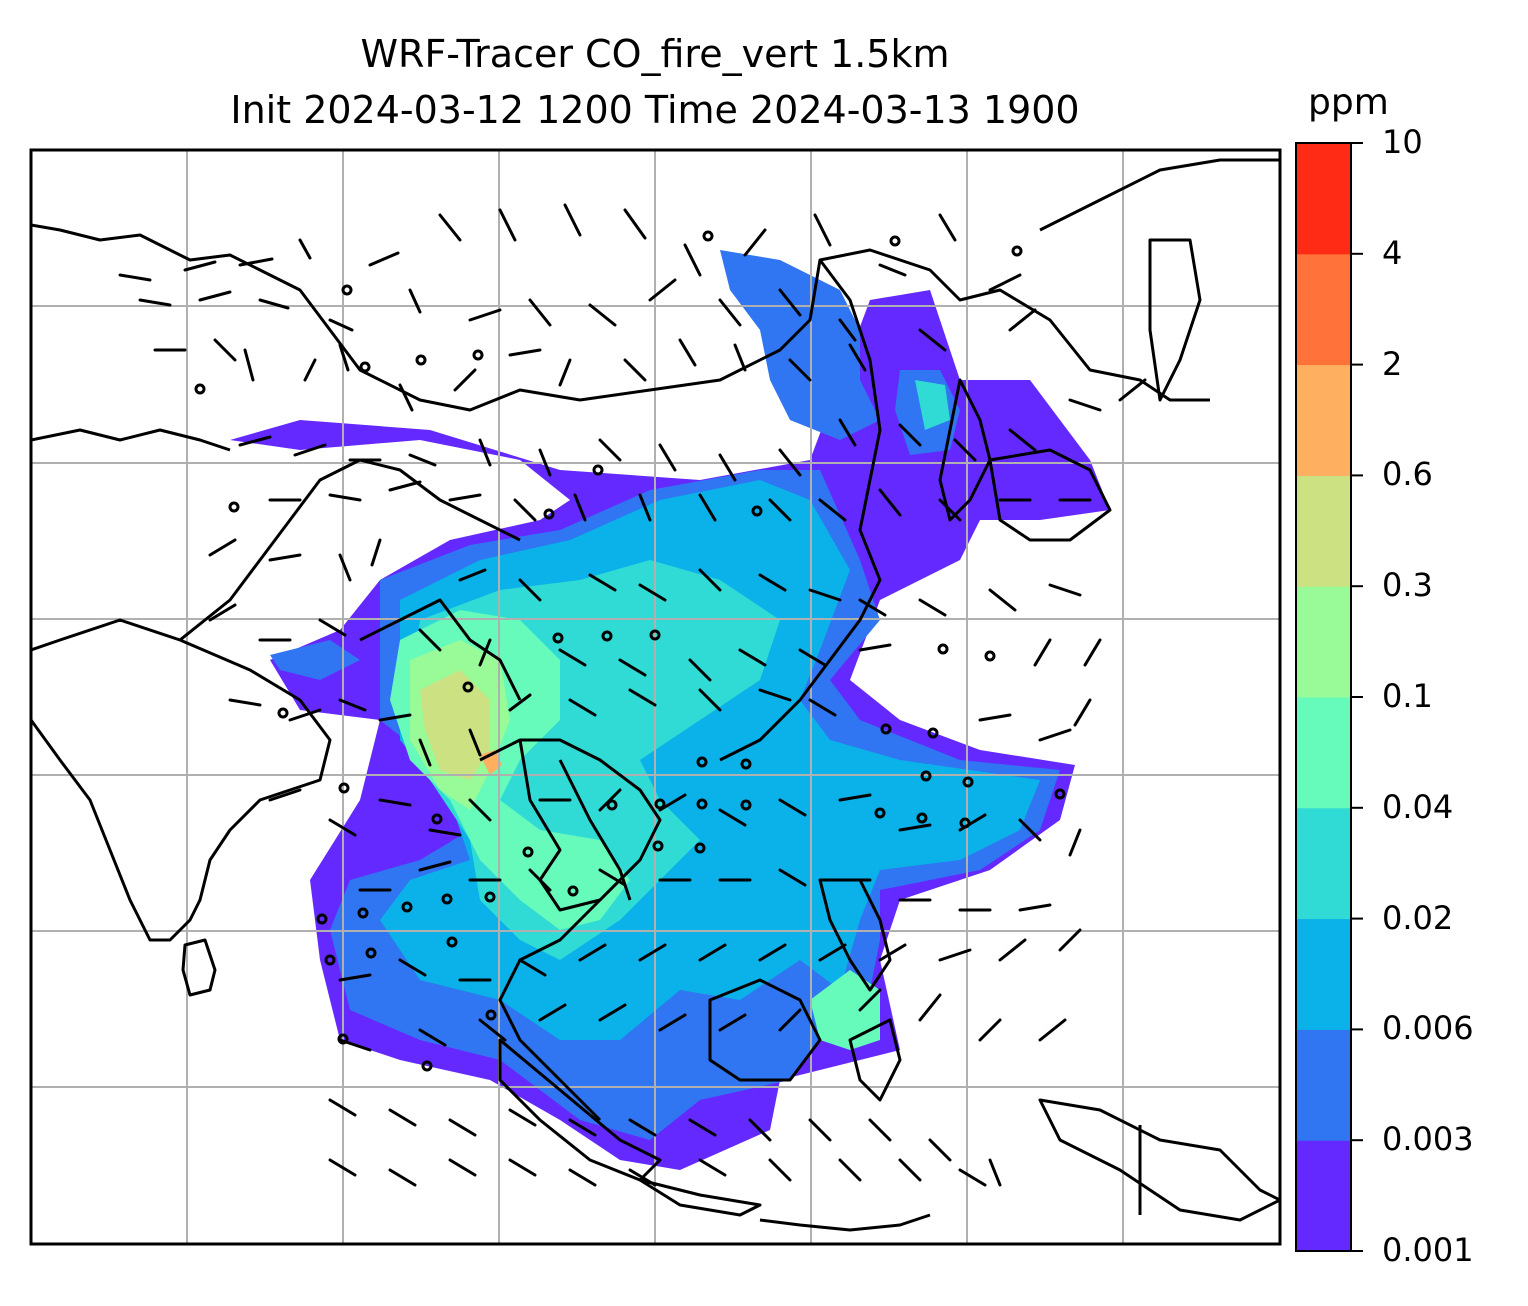  What do you see at coordinates (570, 930) in the screenshot?
I see `coast-indochina` at bounding box center [570, 930].